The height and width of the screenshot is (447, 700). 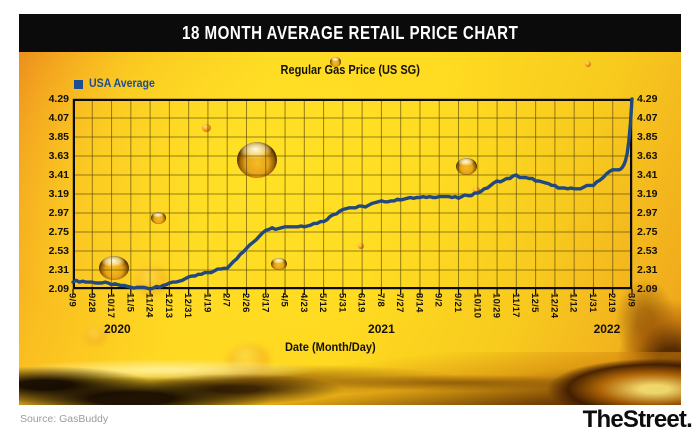 What do you see at coordinates (111, 306) in the screenshot?
I see `x-tick-label: 10/17` at bounding box center [111, 306].